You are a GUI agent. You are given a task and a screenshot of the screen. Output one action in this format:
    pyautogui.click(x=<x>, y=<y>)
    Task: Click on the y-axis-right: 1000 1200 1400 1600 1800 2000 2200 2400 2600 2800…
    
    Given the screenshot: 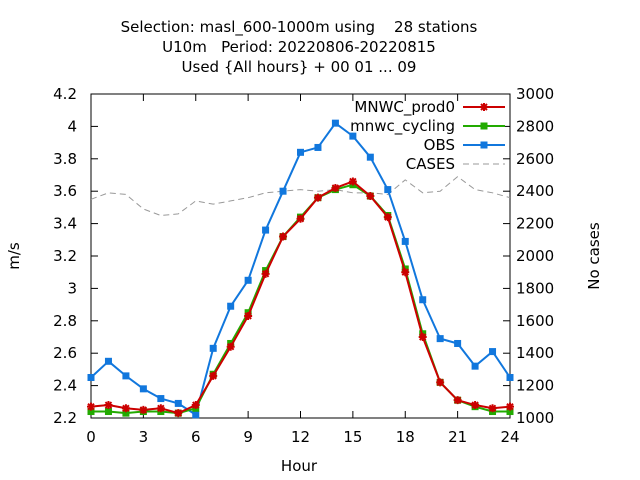 What is the action you would take?
    pyautogui.click(x=528, y=256)
    